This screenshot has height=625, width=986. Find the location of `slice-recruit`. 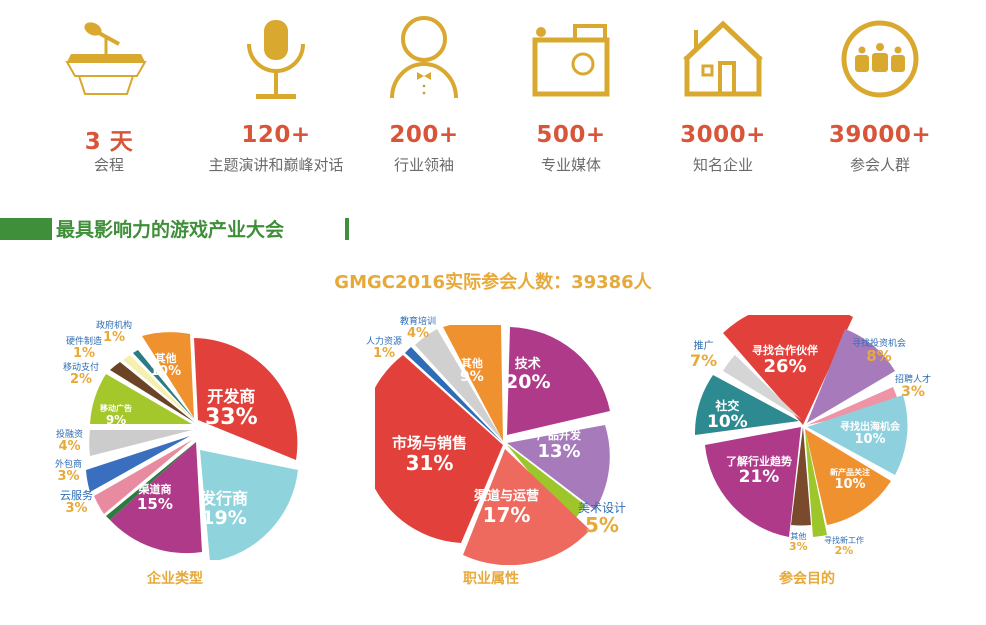

slice-recruit is located at coordinates (853, 406).